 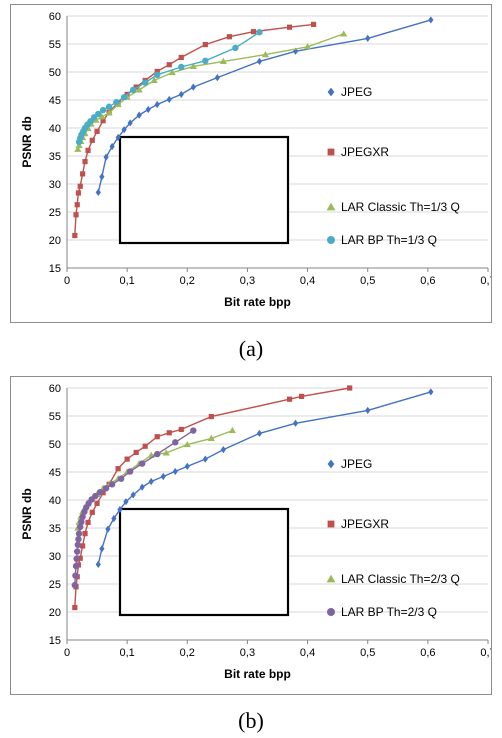 I want to click on legend-label: LAR BP Th=2/3 Q, so click(x=389, y=612).